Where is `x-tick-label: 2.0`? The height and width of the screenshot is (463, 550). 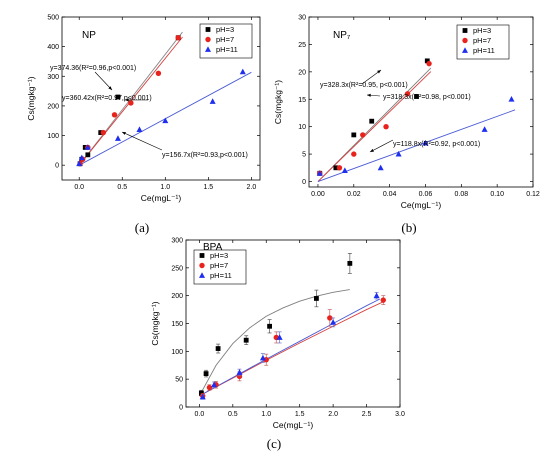
x-tick-label: 2.0 is located at coordinates (252, 187).